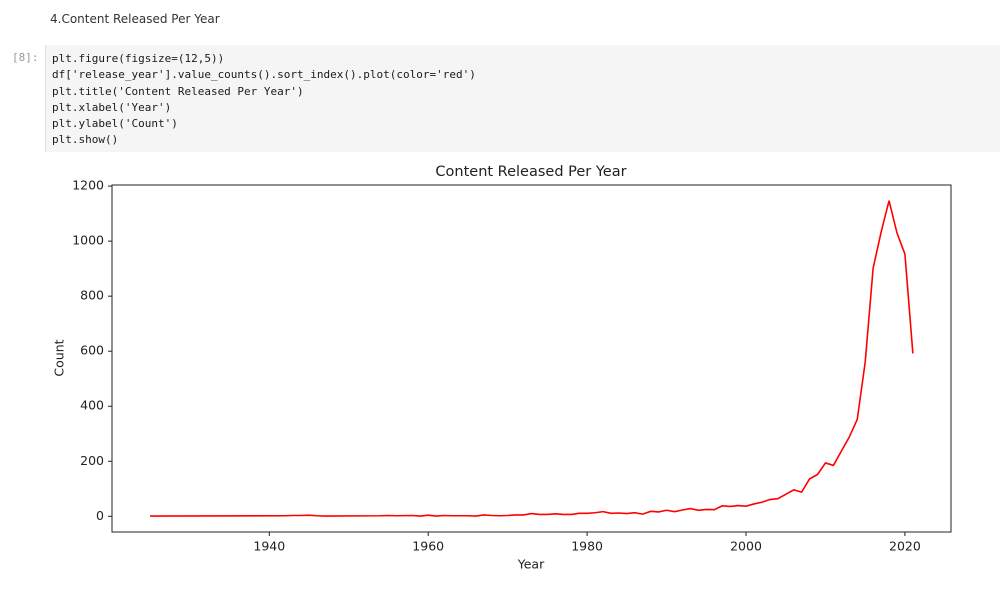 The image size is (1000, 591). Describe the element at coordinates (92, 405) in the screenshot. I see `y-tick-label: 400` at that location.